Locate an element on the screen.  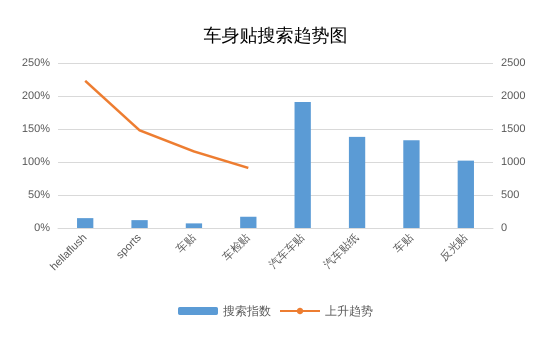
x-tick-label: 汽车车贴 is located at coordinates (286, 251).